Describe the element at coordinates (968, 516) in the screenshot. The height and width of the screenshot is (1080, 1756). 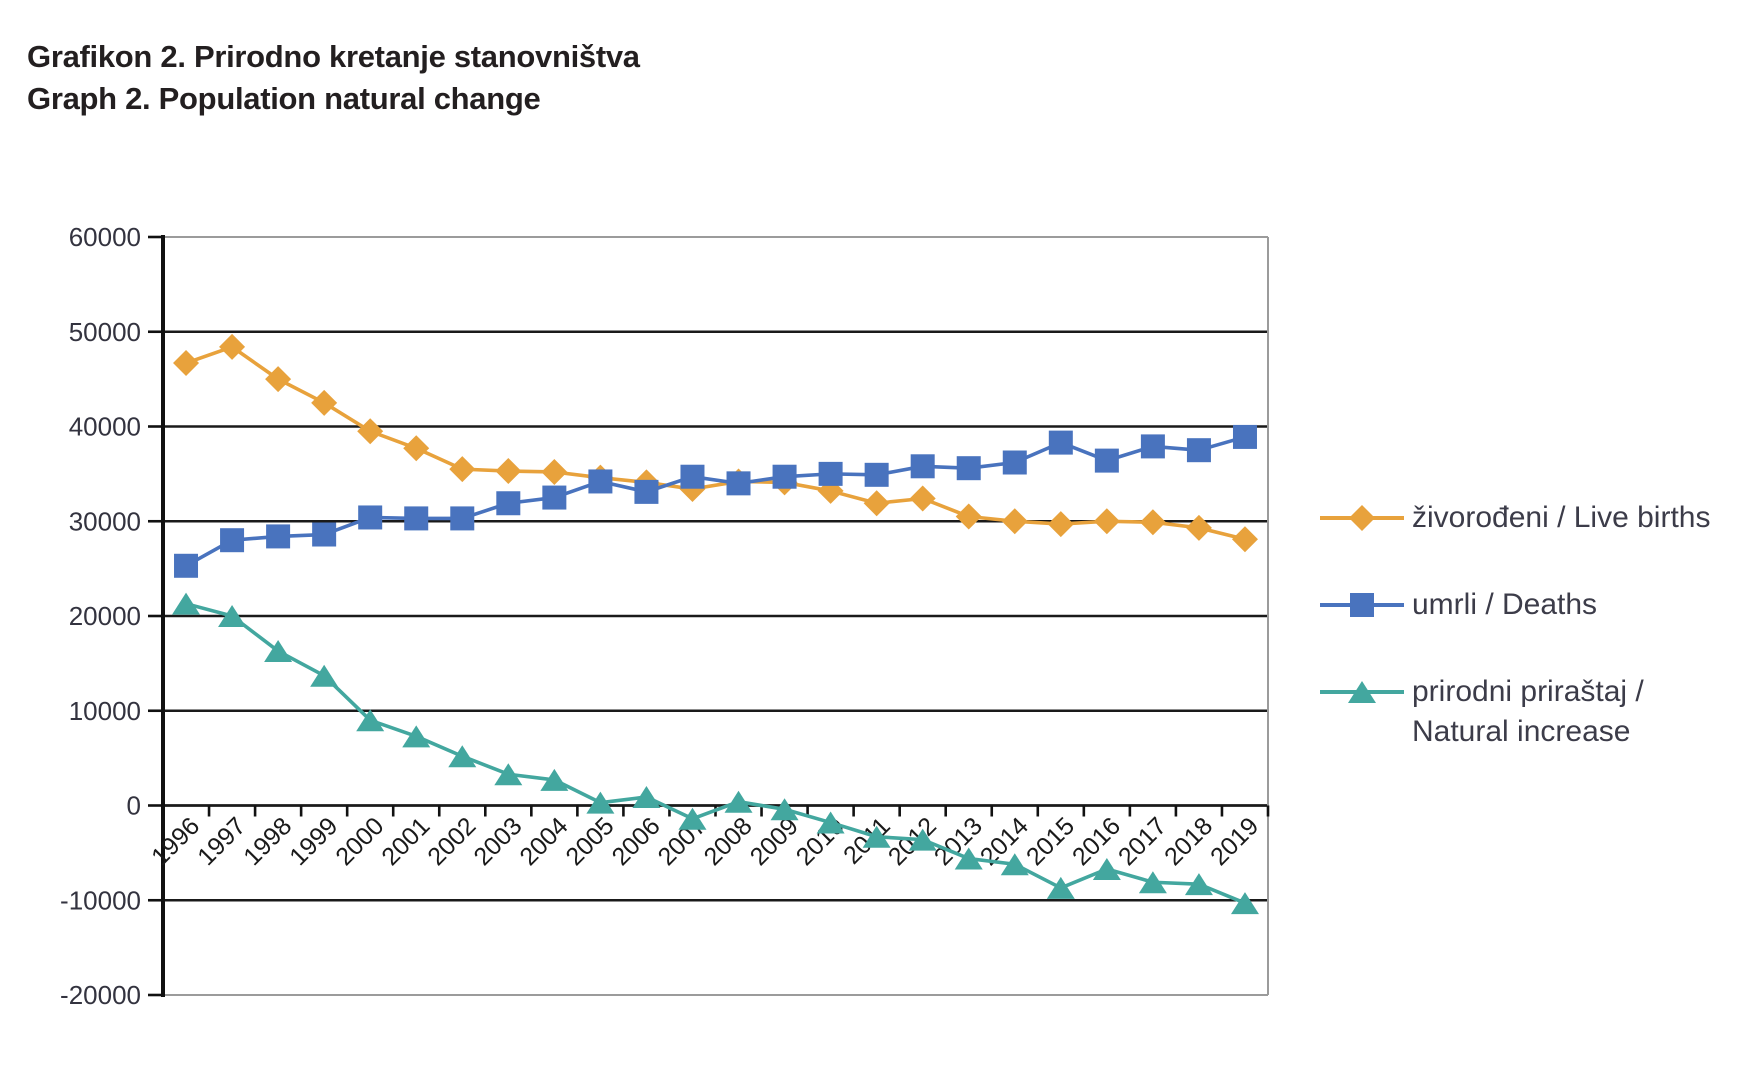
I see `marker-live-births-2013` at that location.